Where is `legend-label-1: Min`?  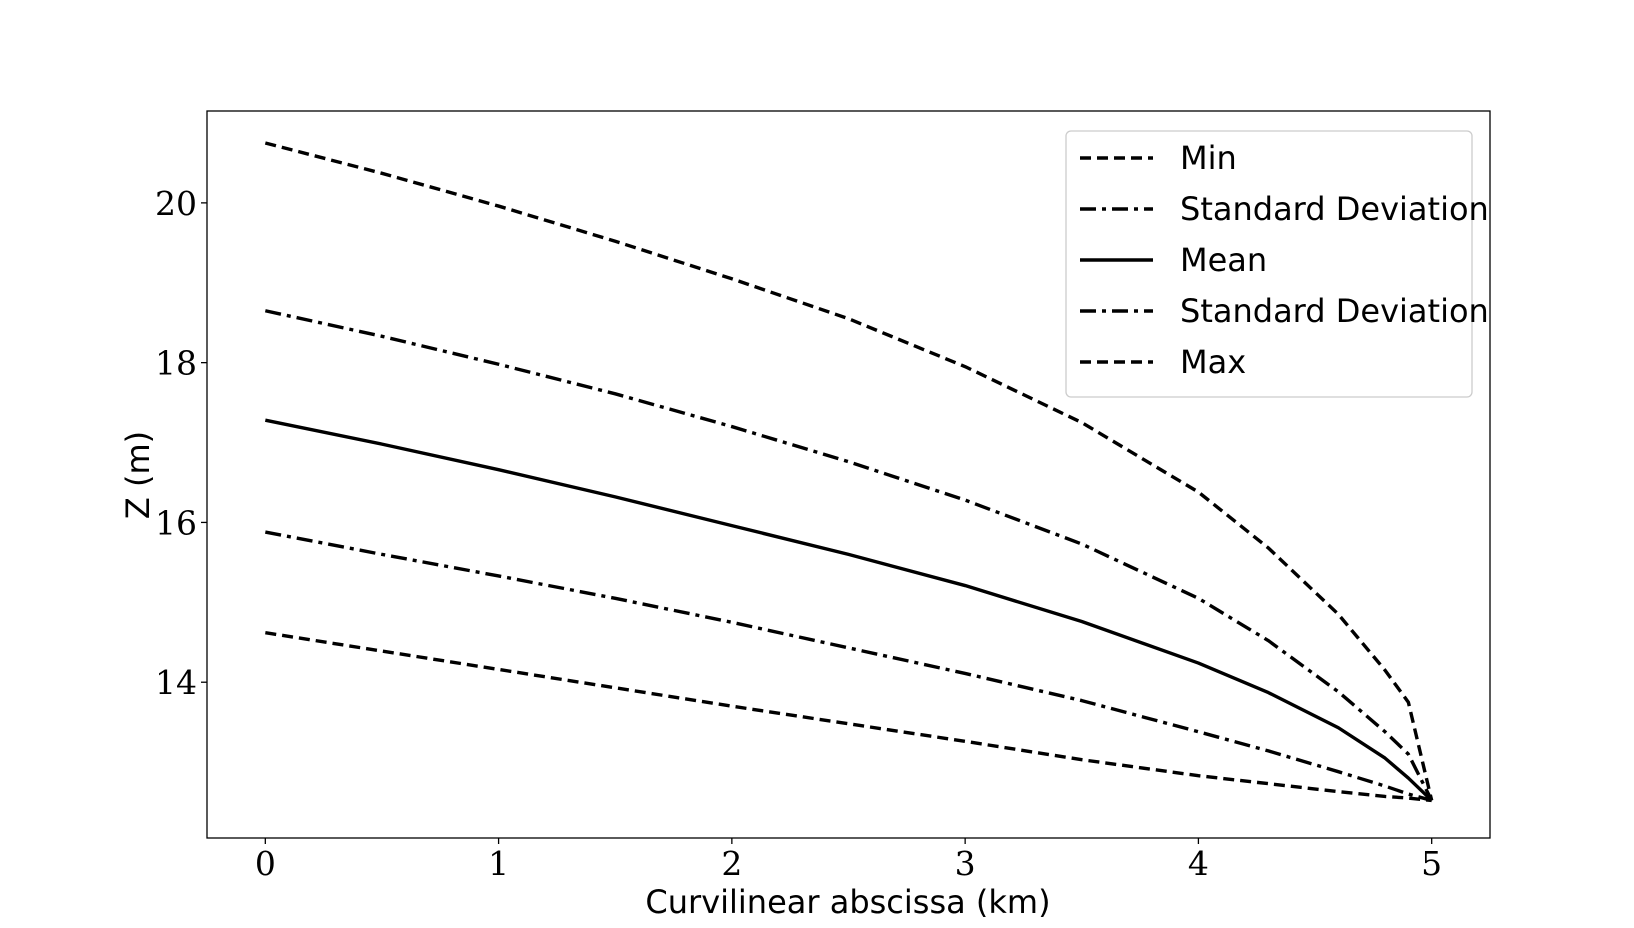
legend-label-1: Min is located at coordinates (1208, 158).